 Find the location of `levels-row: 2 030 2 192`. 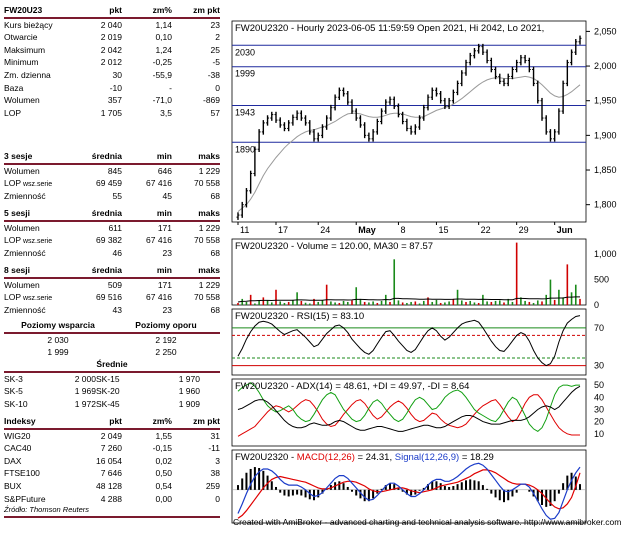

levels-row: 2 030 2 192 is located at coordinates (112, 340).